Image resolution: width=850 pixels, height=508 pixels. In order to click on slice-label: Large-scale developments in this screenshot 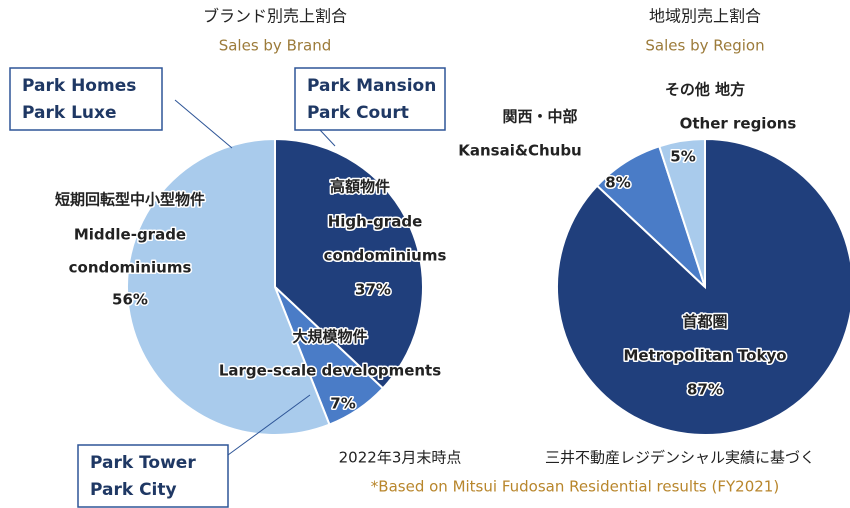, I will do `click(330, 371)`.